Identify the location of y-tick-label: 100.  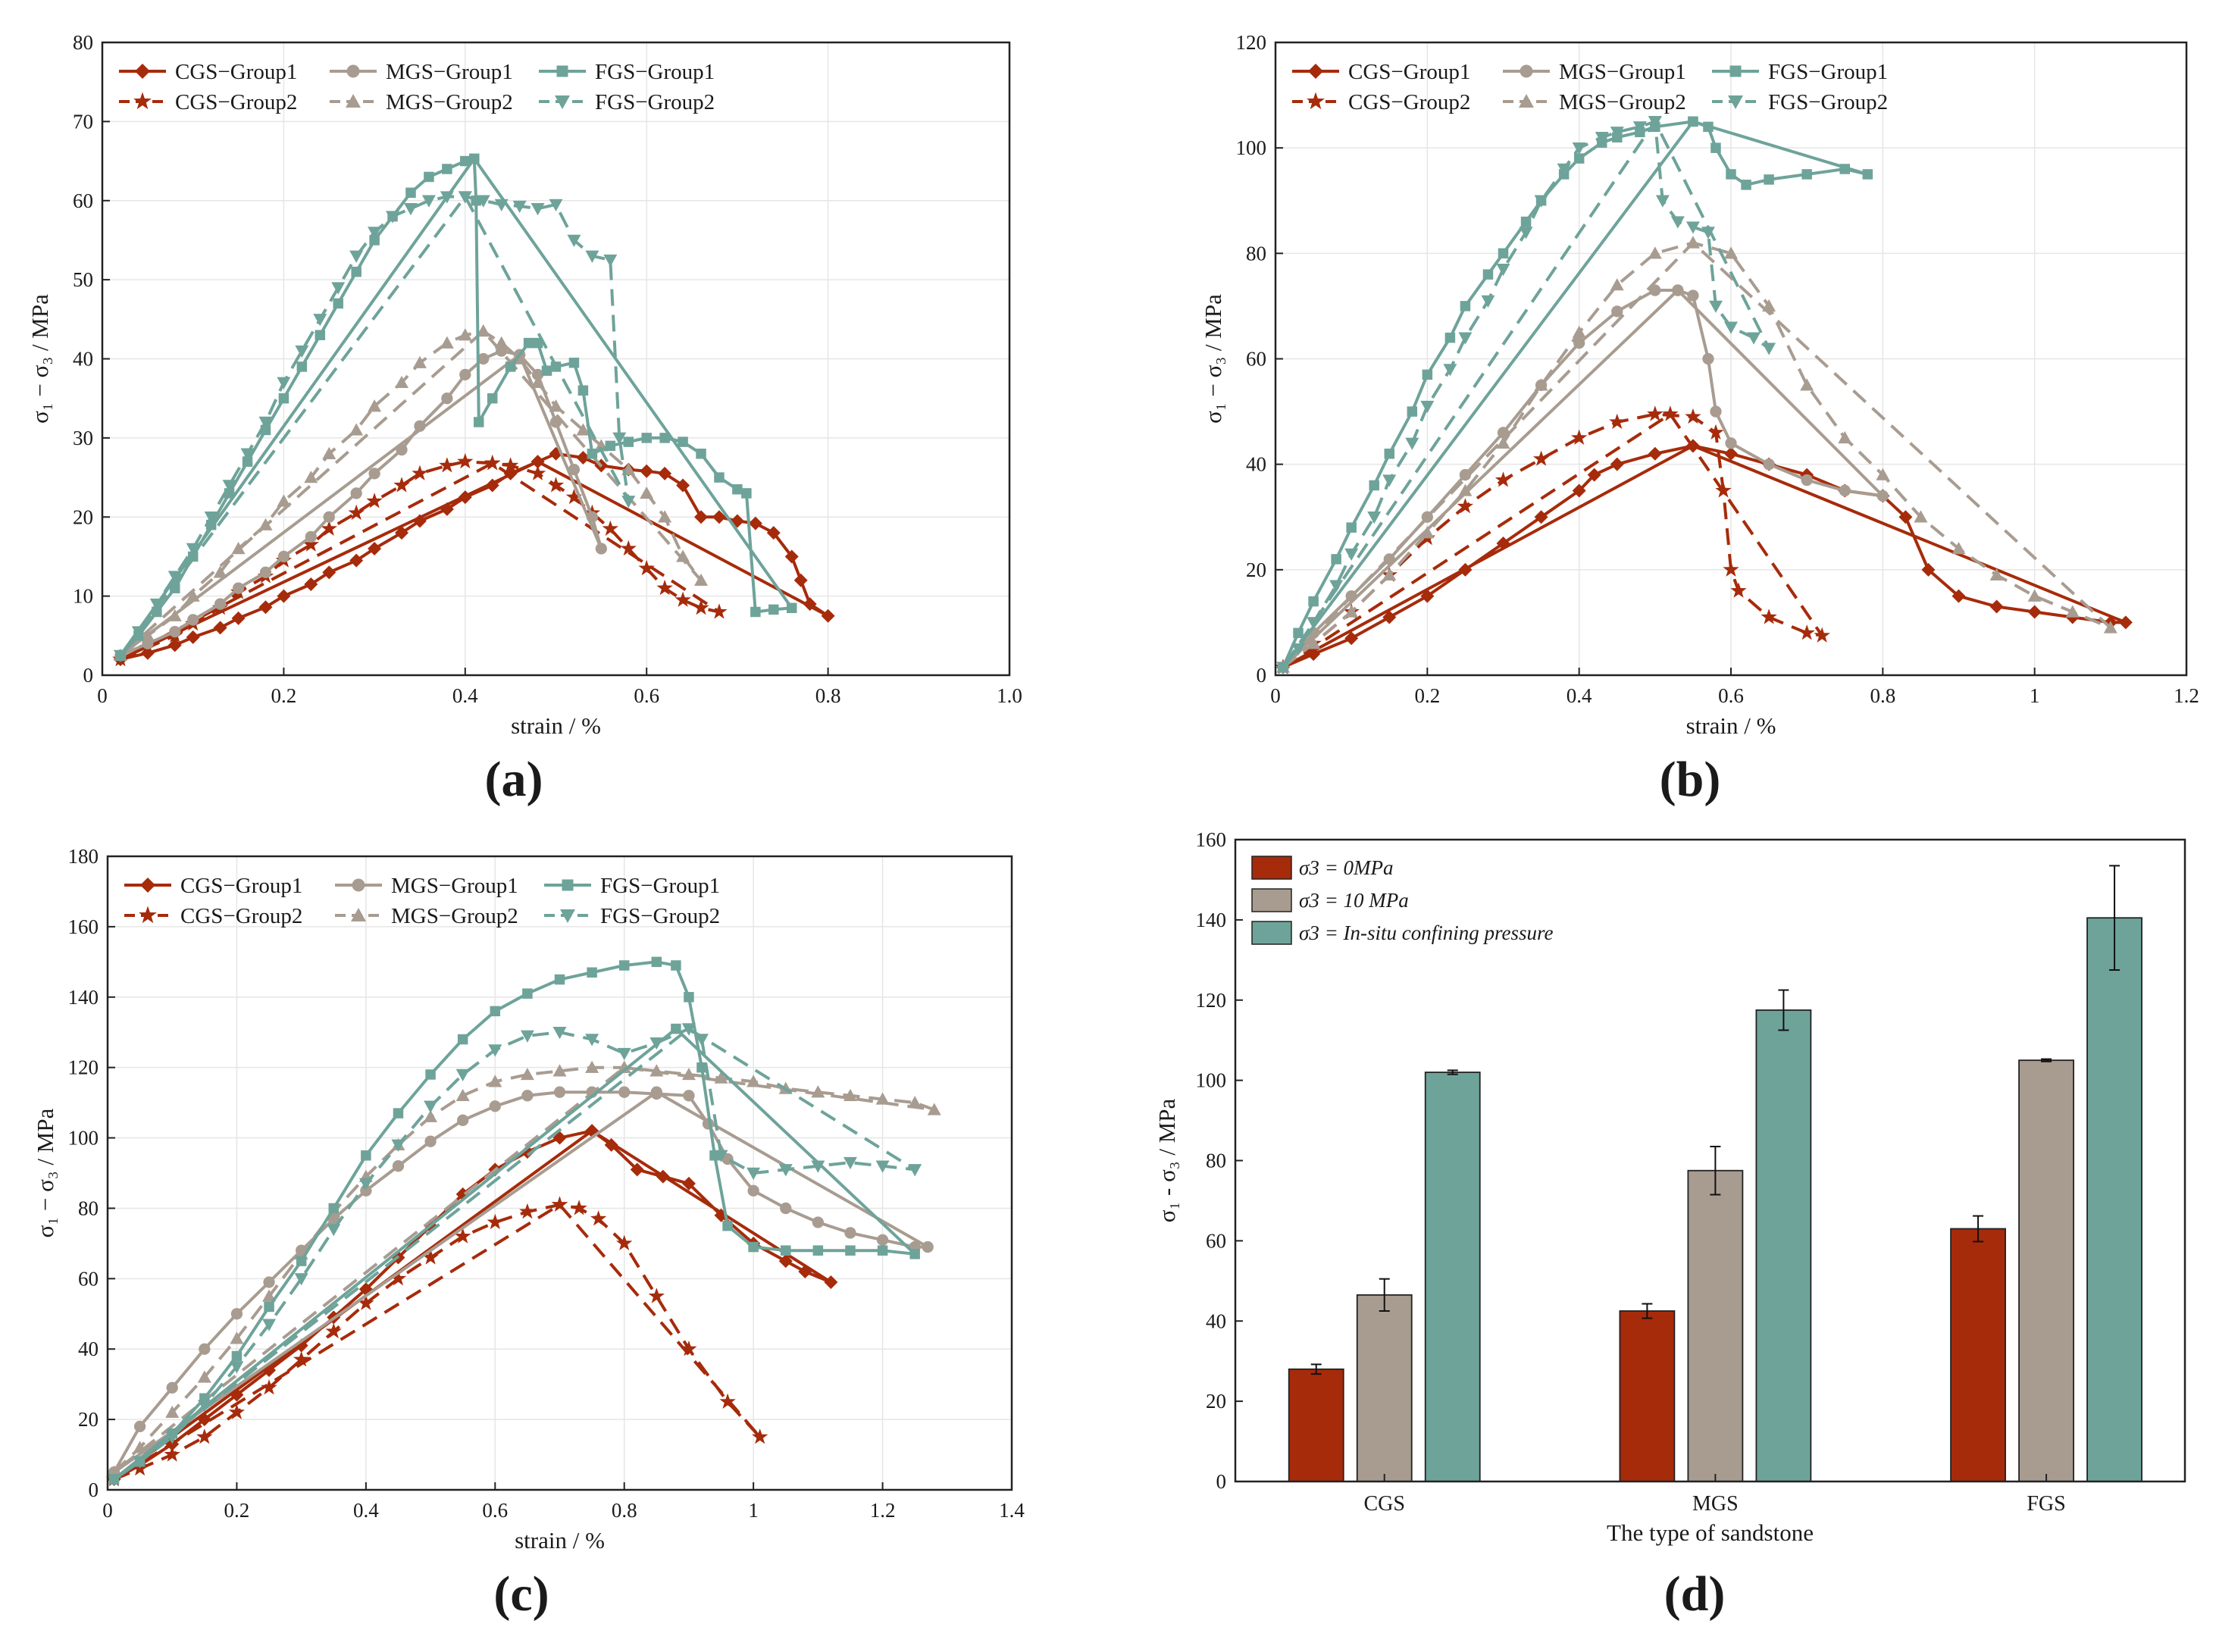
(1251, 147).